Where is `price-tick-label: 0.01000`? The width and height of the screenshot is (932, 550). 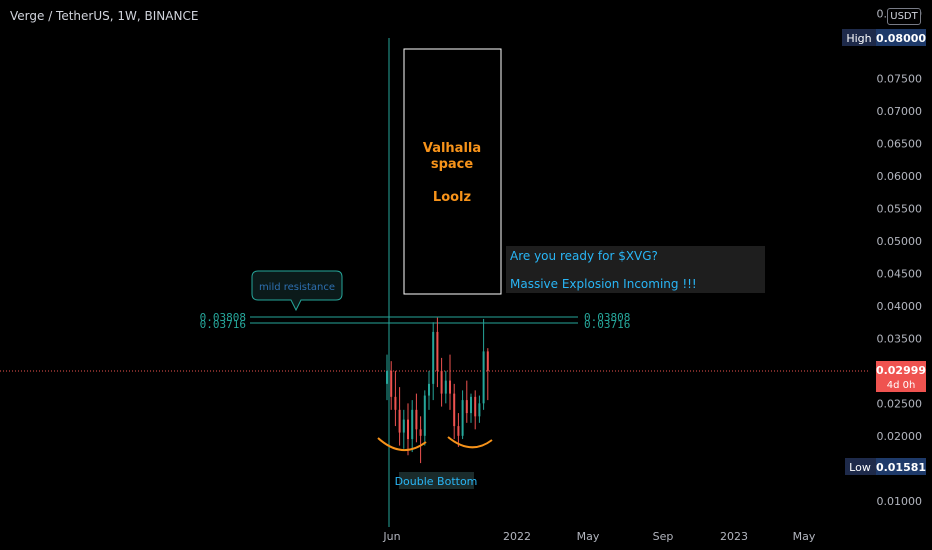
price-tick-label: 0.01000 is located at coordinates (900, 501).